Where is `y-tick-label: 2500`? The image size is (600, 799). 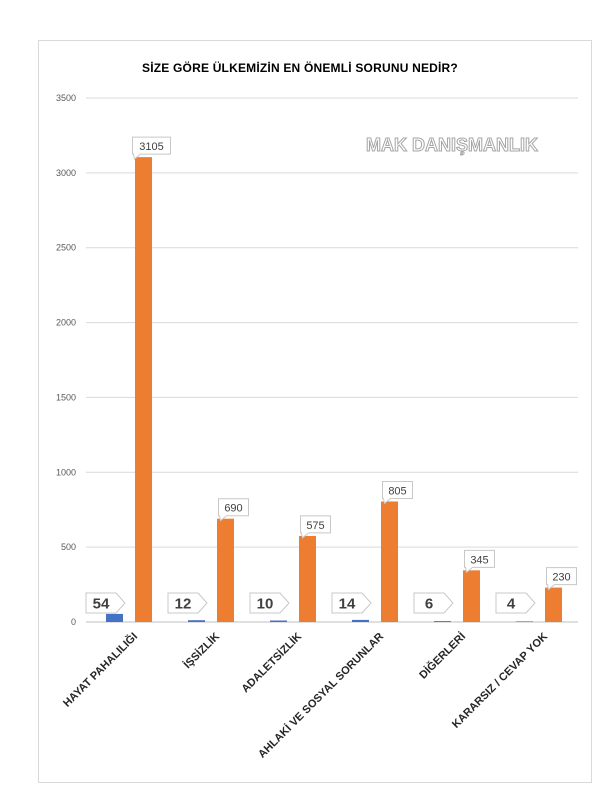
y-tick-label: 2500 is located at coordinates (66, 248).